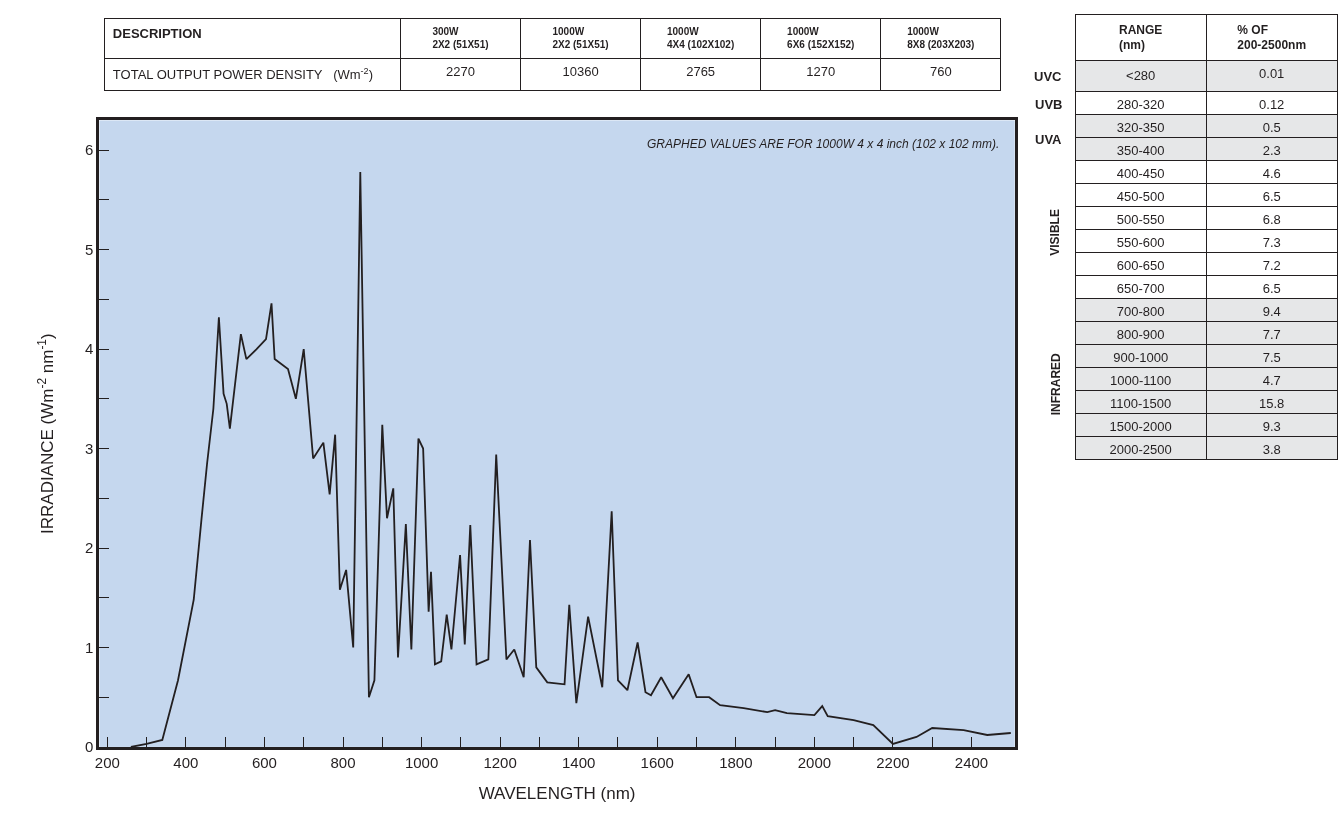 Image resolution: width=1344 pixels, height=819 pixels. What do you see at coordinates (814, 762) in the screenshot?
I see `x-tick-label: 2000` at bounding box center [814, 762].